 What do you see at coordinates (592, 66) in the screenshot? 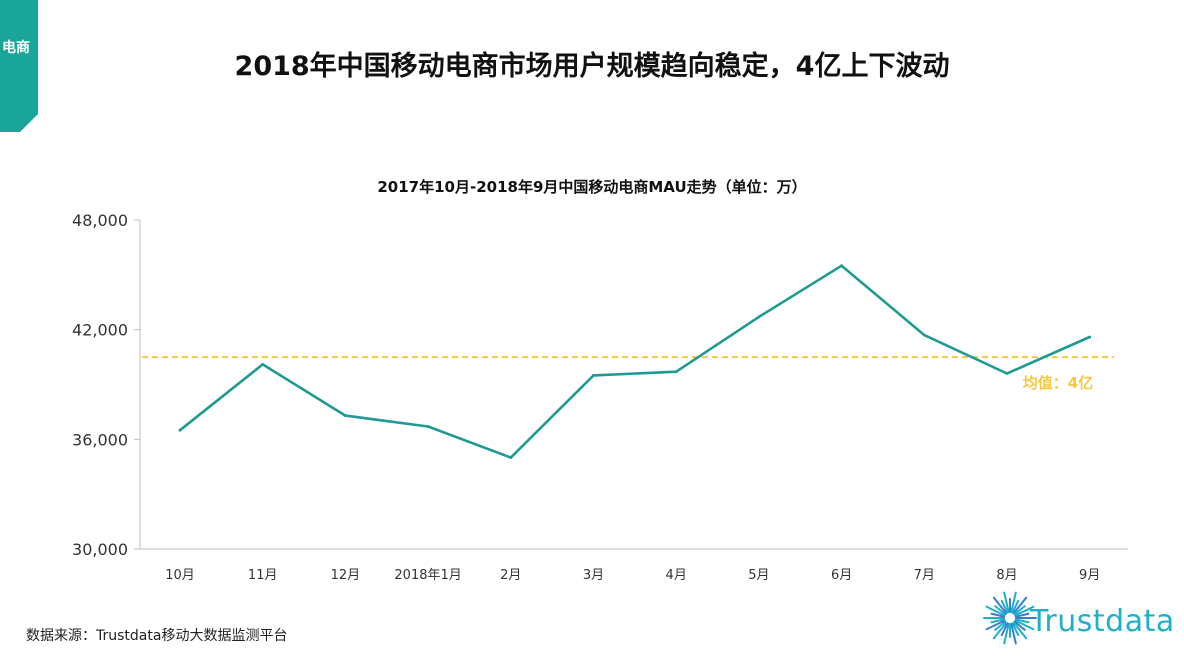
I see `page-title: 2018年中国移动电商市场用户规模趋向稳定，4亿上下波动` at bounding box center [592, 66].